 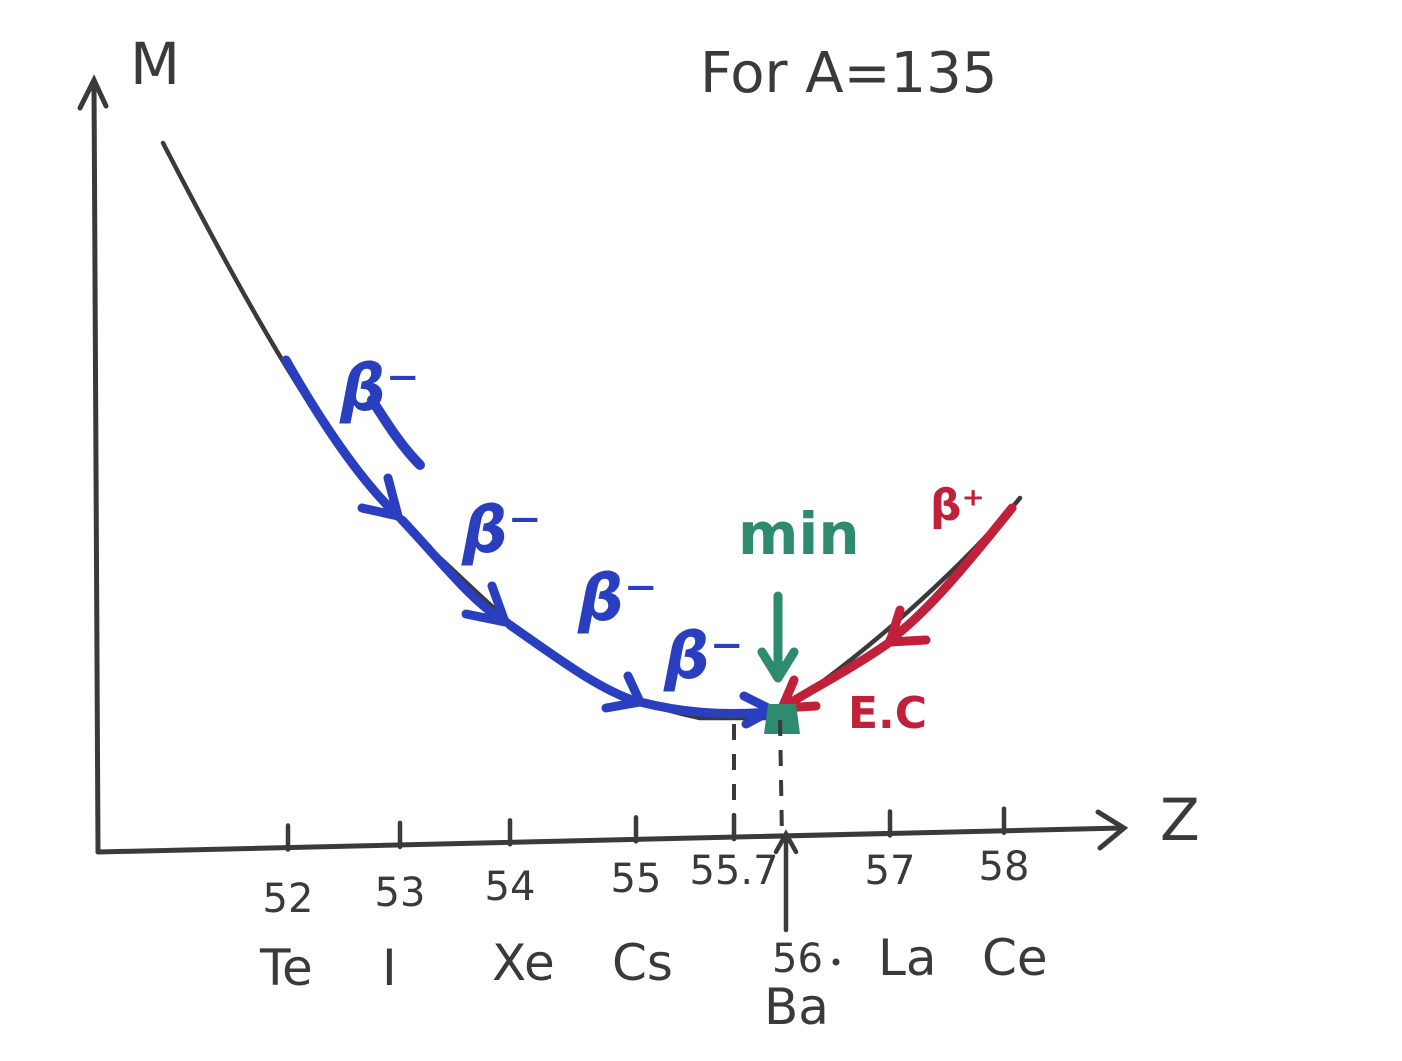 I want to click on diagram-title: For A=135, so click(x=848, y=73).